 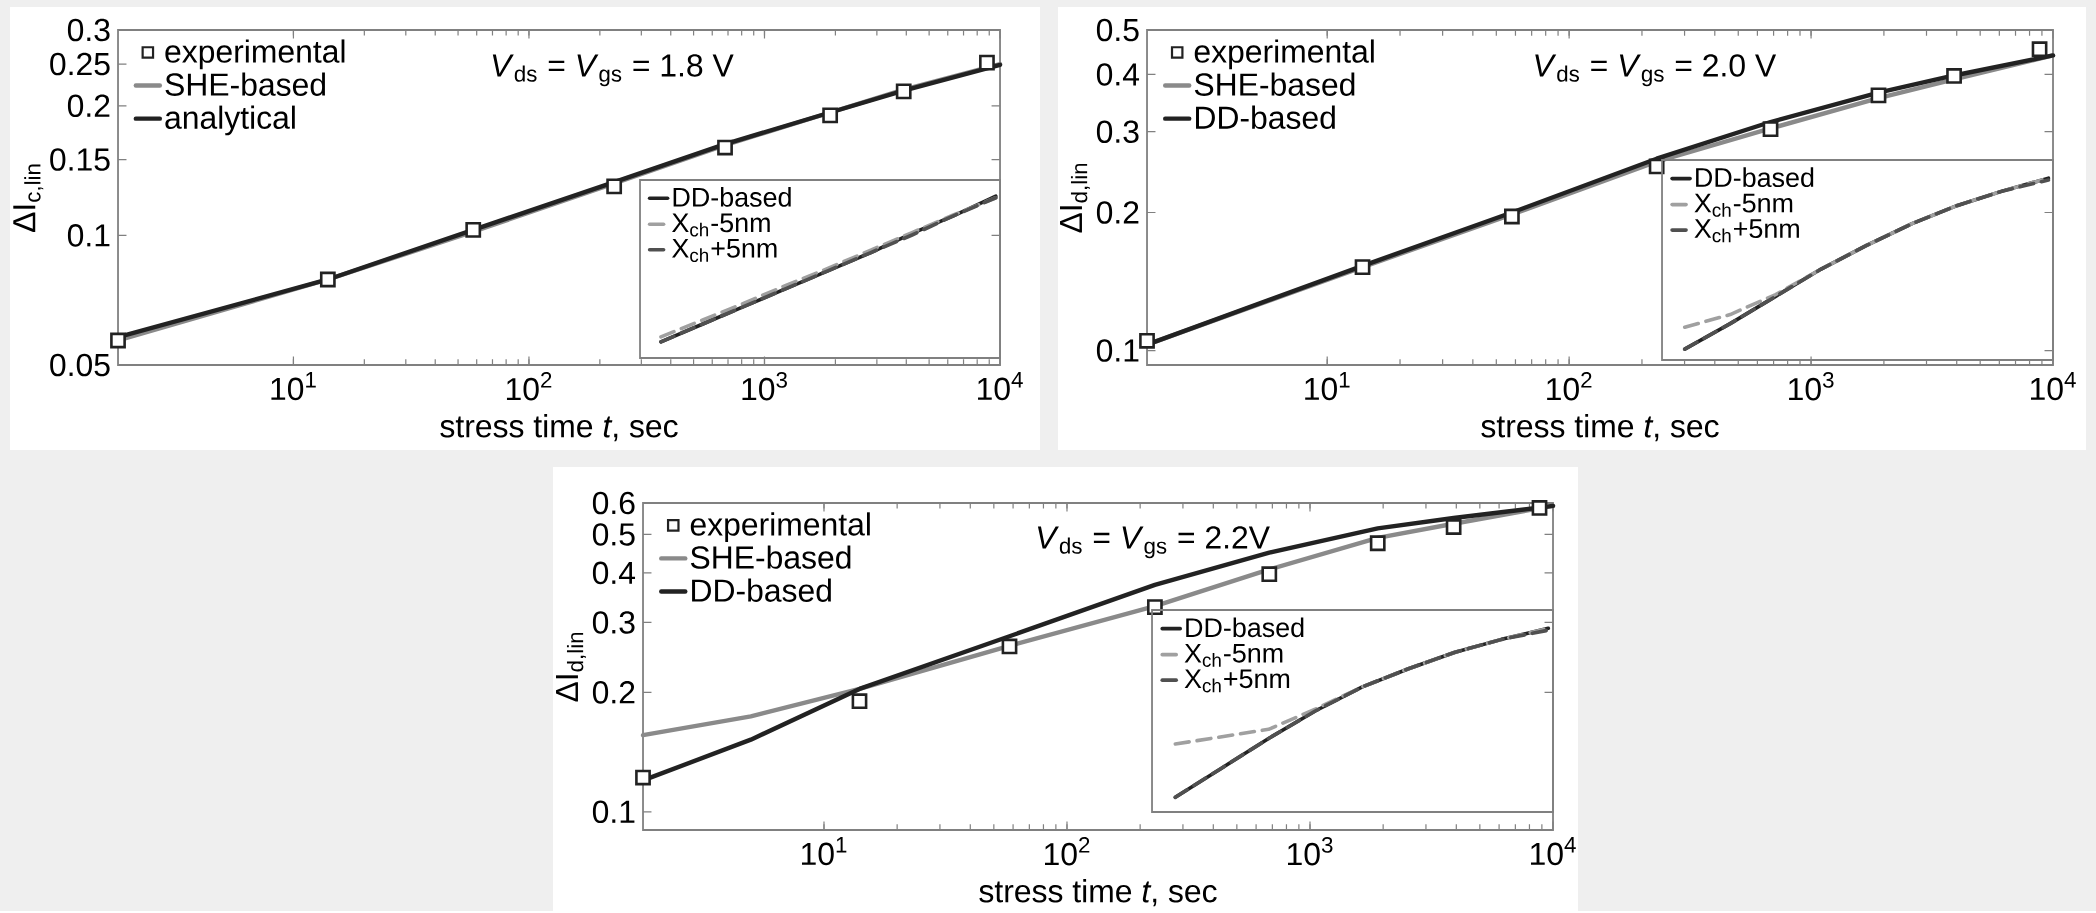 What do you see at coordinates (80, 64) in the screenshot?
I see `y-tick-label: 0.25` at bounding box center [80, 64].